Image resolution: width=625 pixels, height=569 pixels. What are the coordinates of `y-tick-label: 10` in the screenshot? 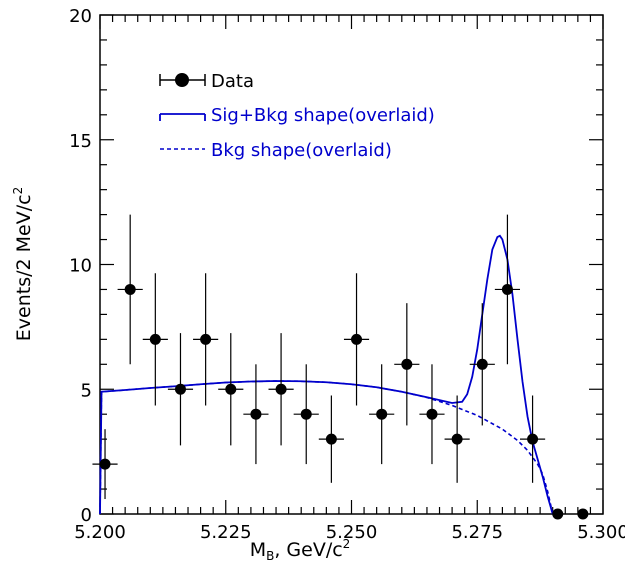 It's located at (80, 266).